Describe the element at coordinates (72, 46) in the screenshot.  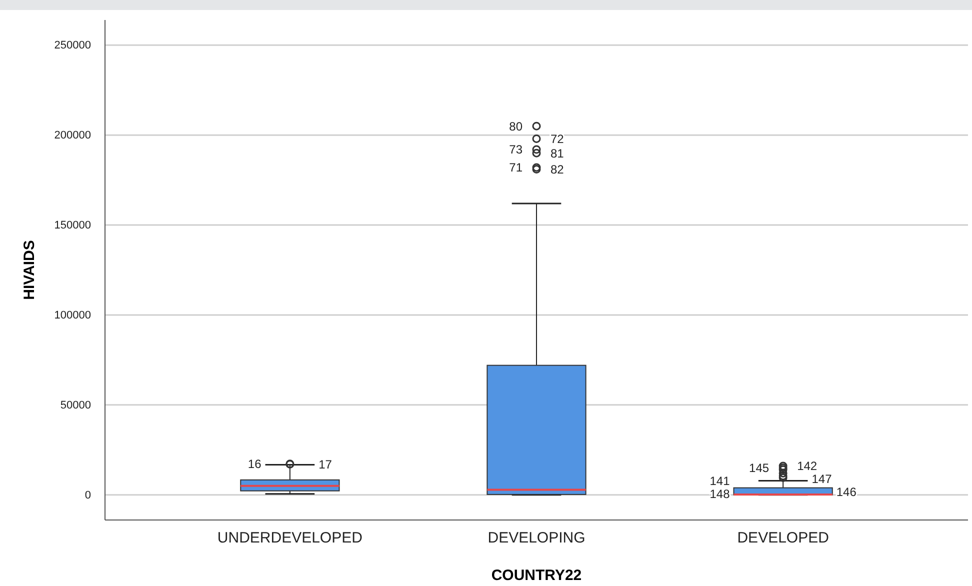
I see `y-tick-label: 250000` at that location.